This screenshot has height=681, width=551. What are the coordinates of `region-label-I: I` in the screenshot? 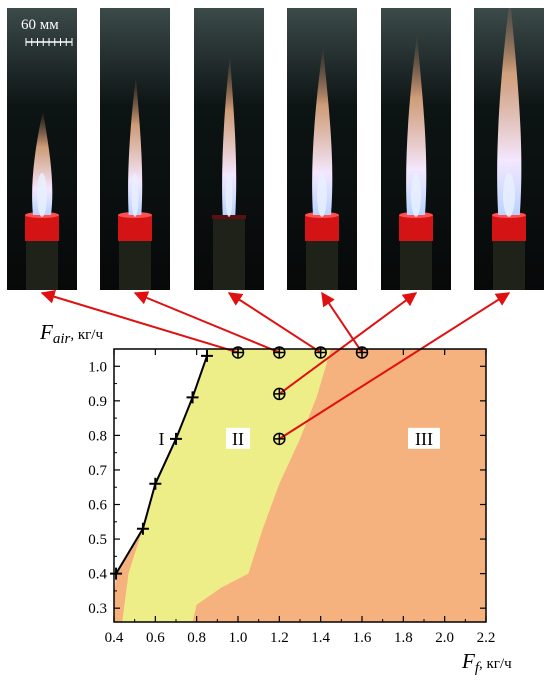 It's located at (162, 439).